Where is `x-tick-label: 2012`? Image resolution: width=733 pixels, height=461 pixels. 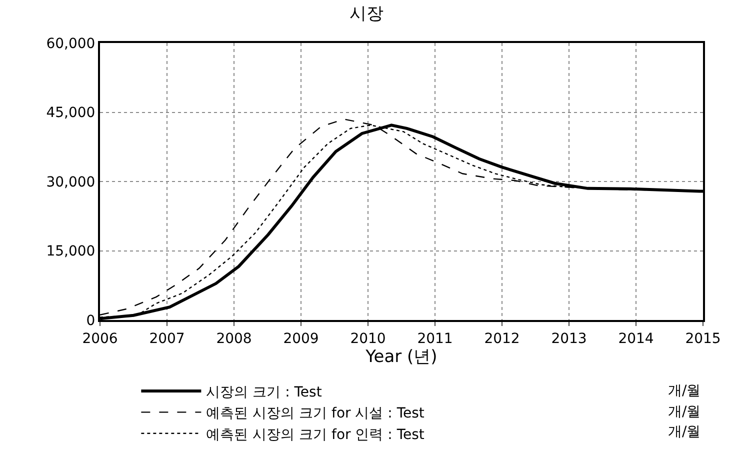 x-tick-label: 2012 is located at coordinates (502, 338).